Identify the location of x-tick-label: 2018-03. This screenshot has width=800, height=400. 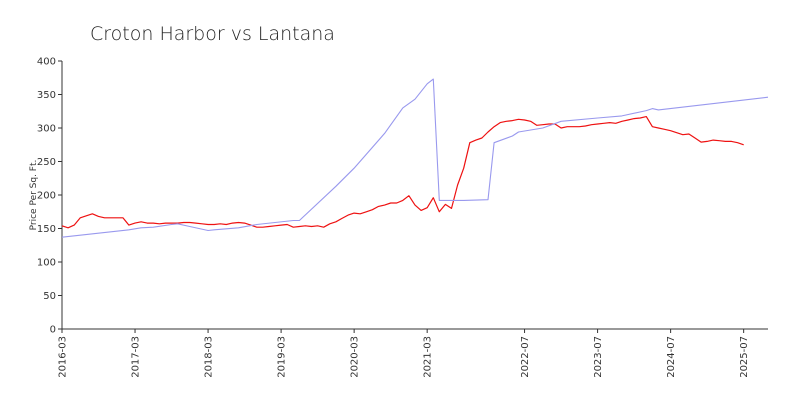
(209, 357).